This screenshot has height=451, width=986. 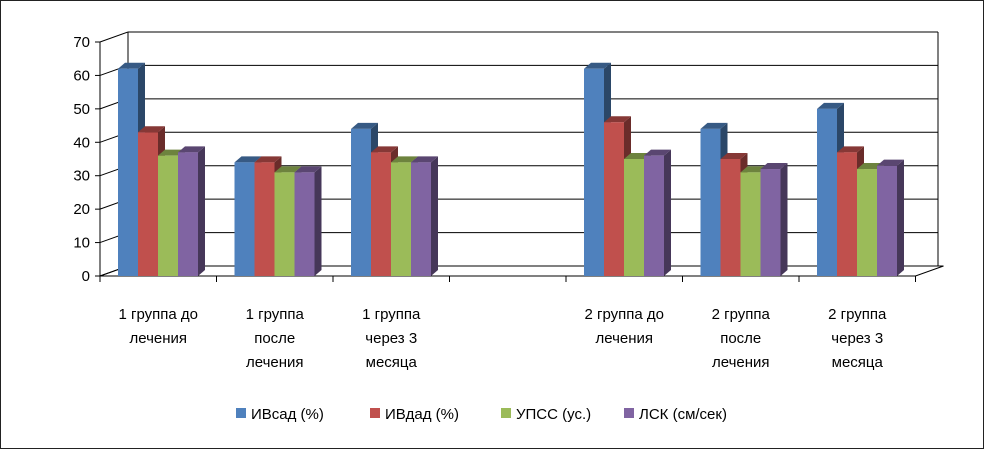 I want to click on y-tick-label: 40, so click(x=81, y=142).